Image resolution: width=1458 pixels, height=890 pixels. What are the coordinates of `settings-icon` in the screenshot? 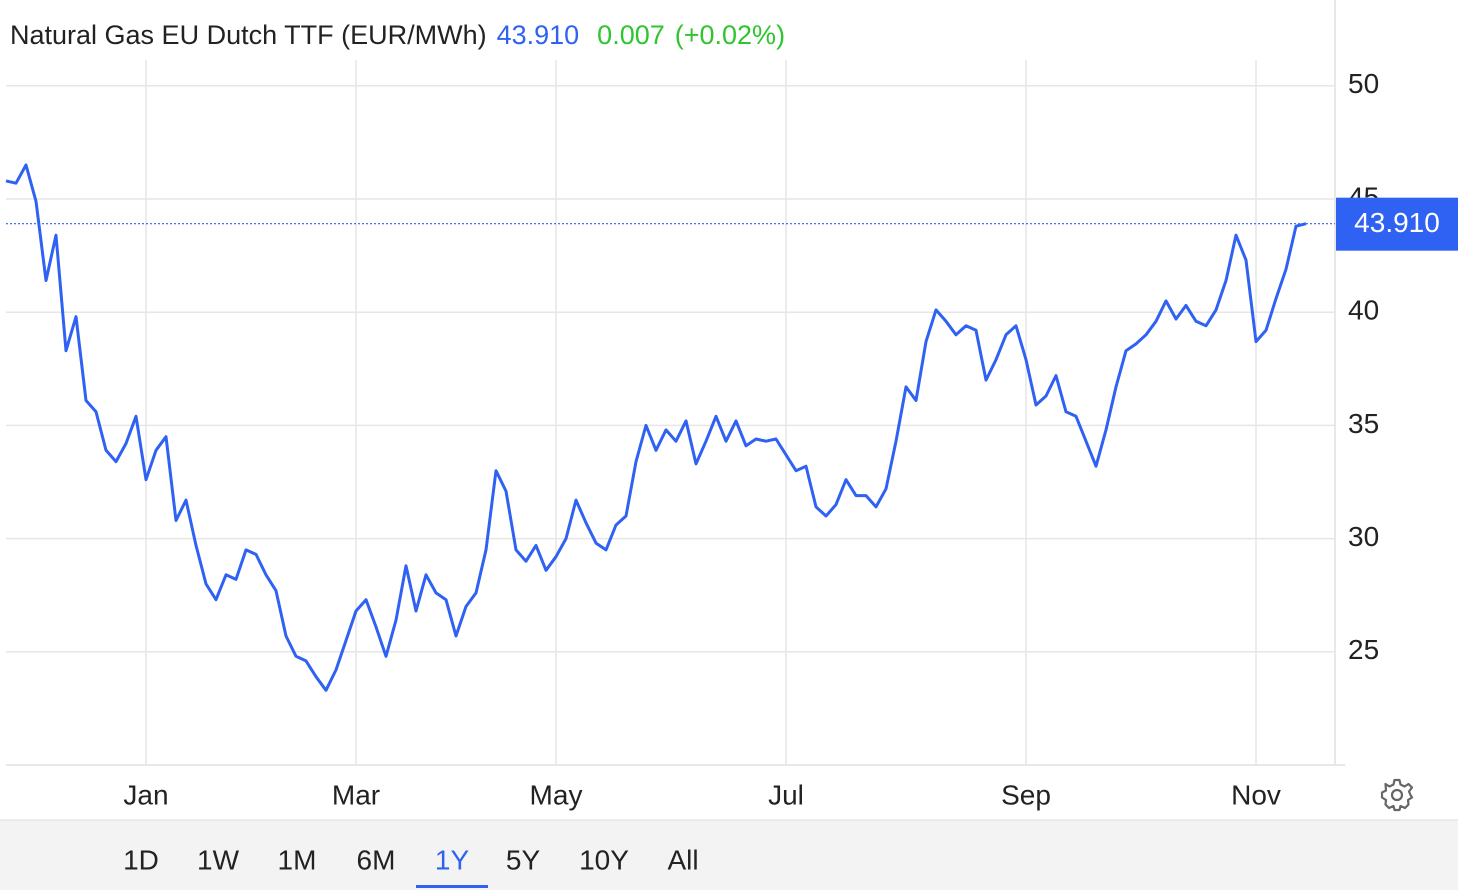 It's located at (1397, 795).